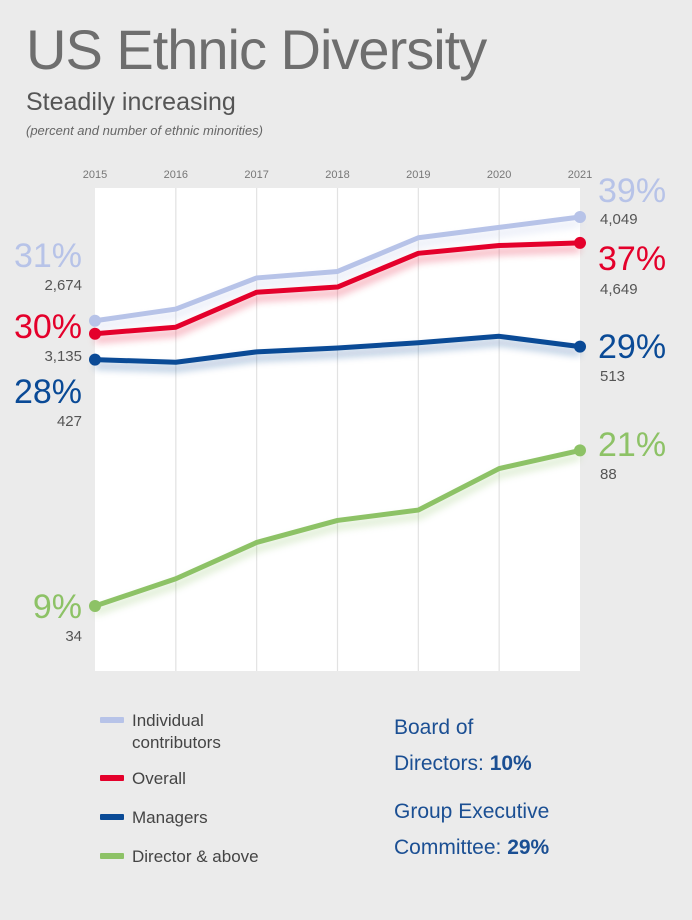 This screenshot has width=692, height=920. I want to click on start-percent-label-overall: 30%, so click(48, 327).